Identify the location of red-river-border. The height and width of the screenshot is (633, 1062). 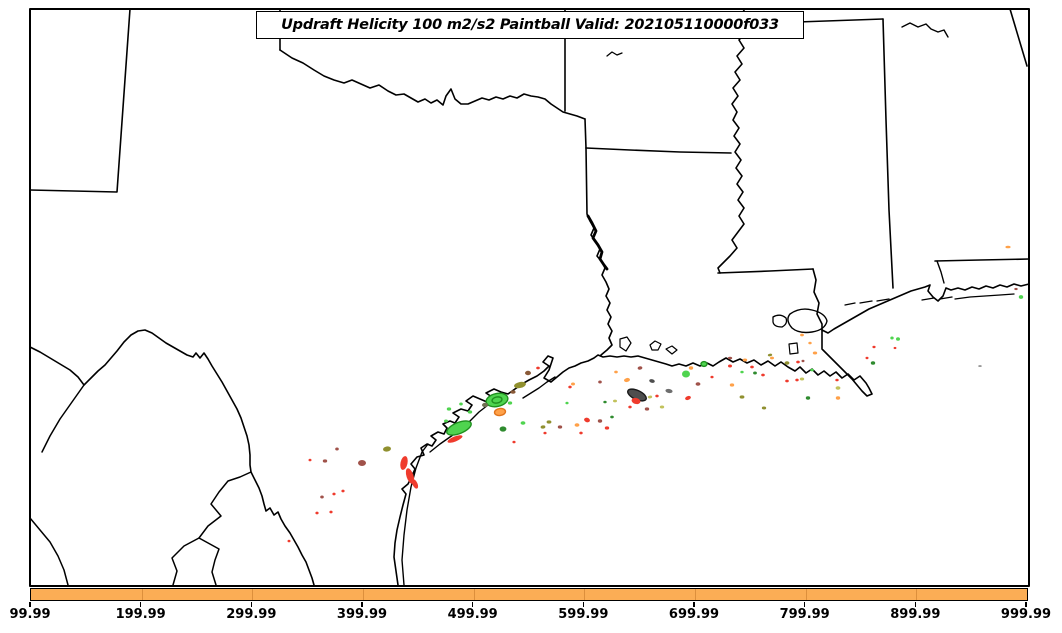
(432, 84).